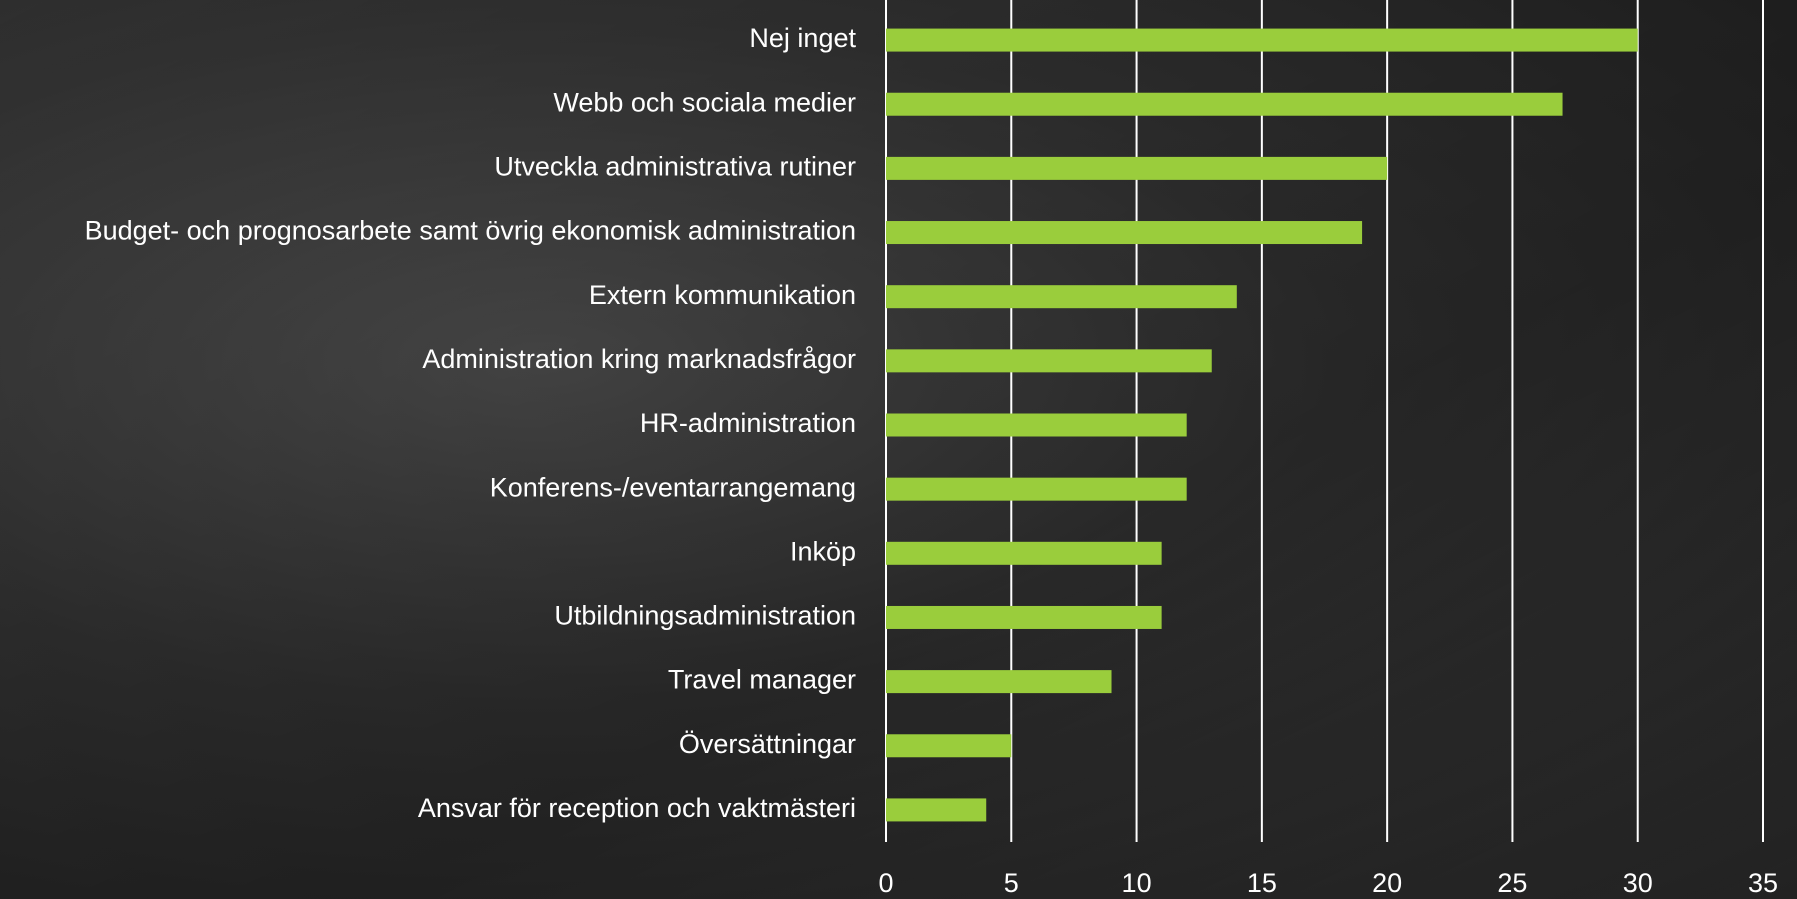 This screenshot has height=899, width=1797. I want to click on y-tick-label: Webb och sociala medier, so click(704, 102).